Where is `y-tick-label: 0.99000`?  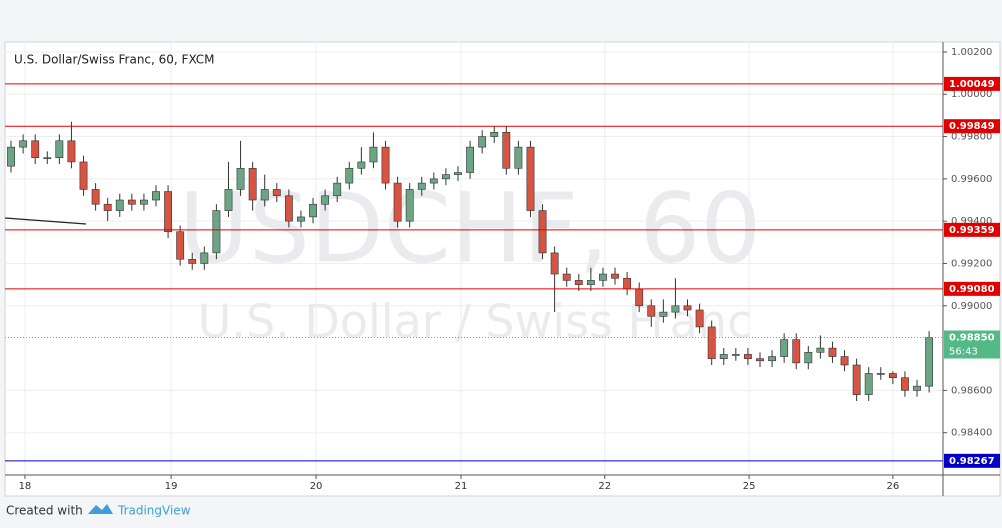 y-tick-label: 0.99000 is located at coordinates (971, 306).